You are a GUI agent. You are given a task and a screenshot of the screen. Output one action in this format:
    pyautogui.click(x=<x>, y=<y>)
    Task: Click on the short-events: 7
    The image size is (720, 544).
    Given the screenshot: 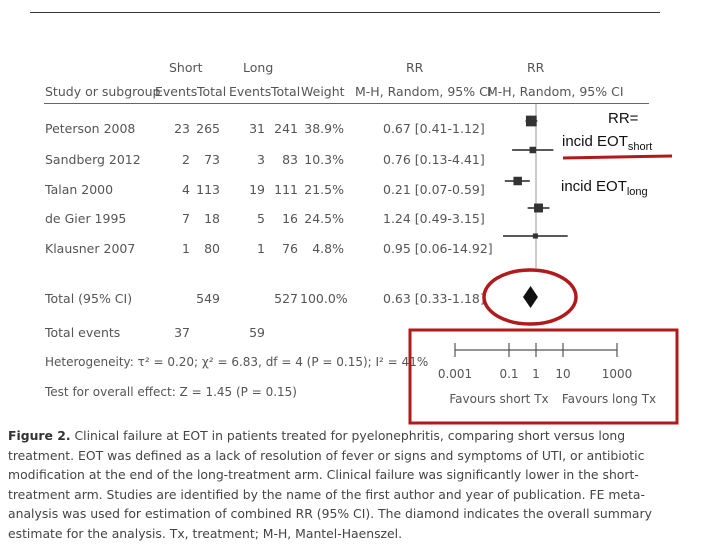 What is the action you would take?
    pyautogui.click(x=186, y=218)
    